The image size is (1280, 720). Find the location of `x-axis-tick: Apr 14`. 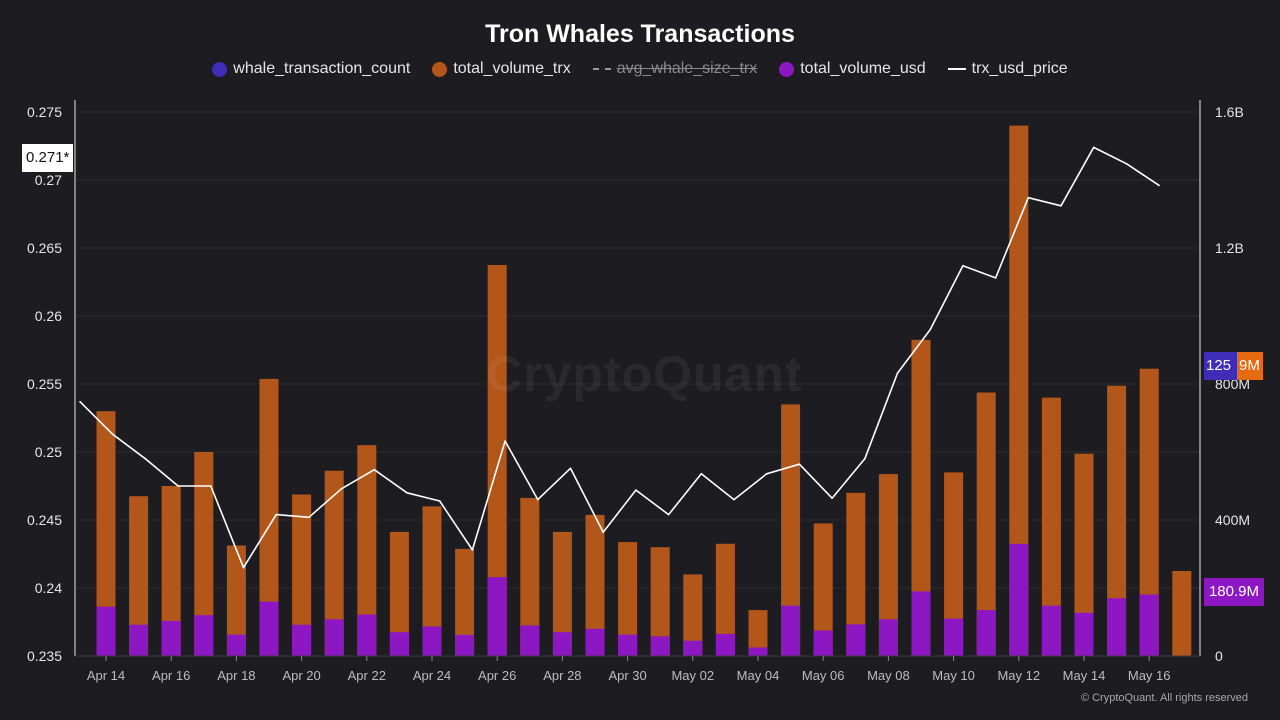

x-axis-tick: Apr 14 is located at coordinates (106, 675).